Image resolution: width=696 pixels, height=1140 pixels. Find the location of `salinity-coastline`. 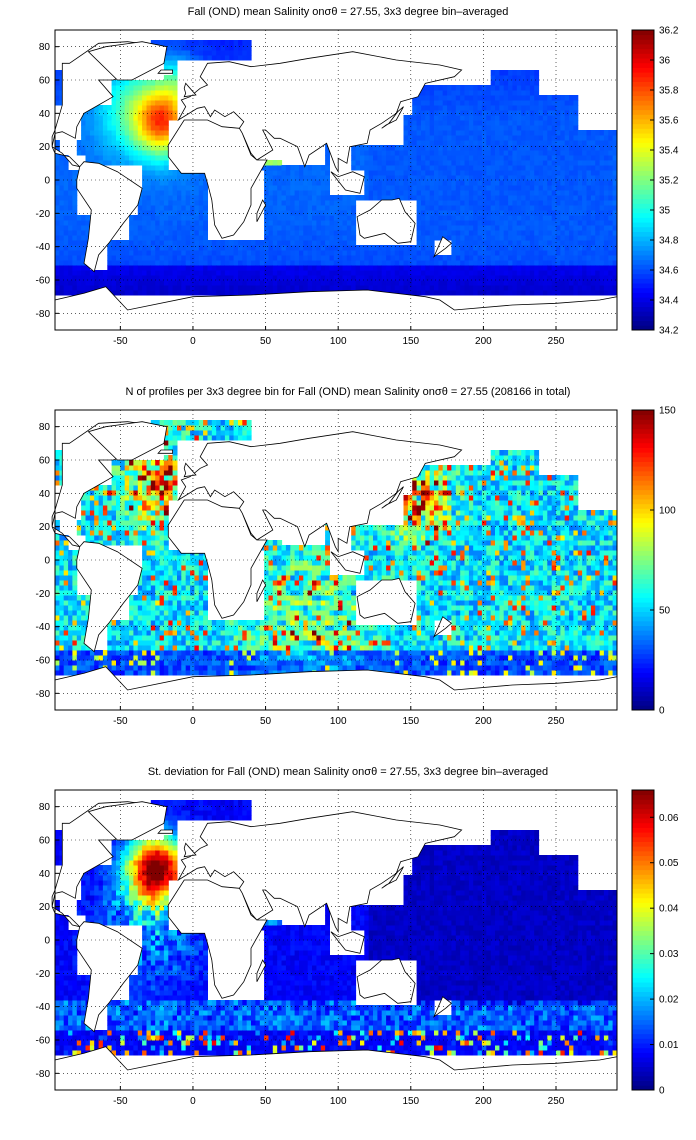

salinity-coastline is located at coordinates (315, 145).